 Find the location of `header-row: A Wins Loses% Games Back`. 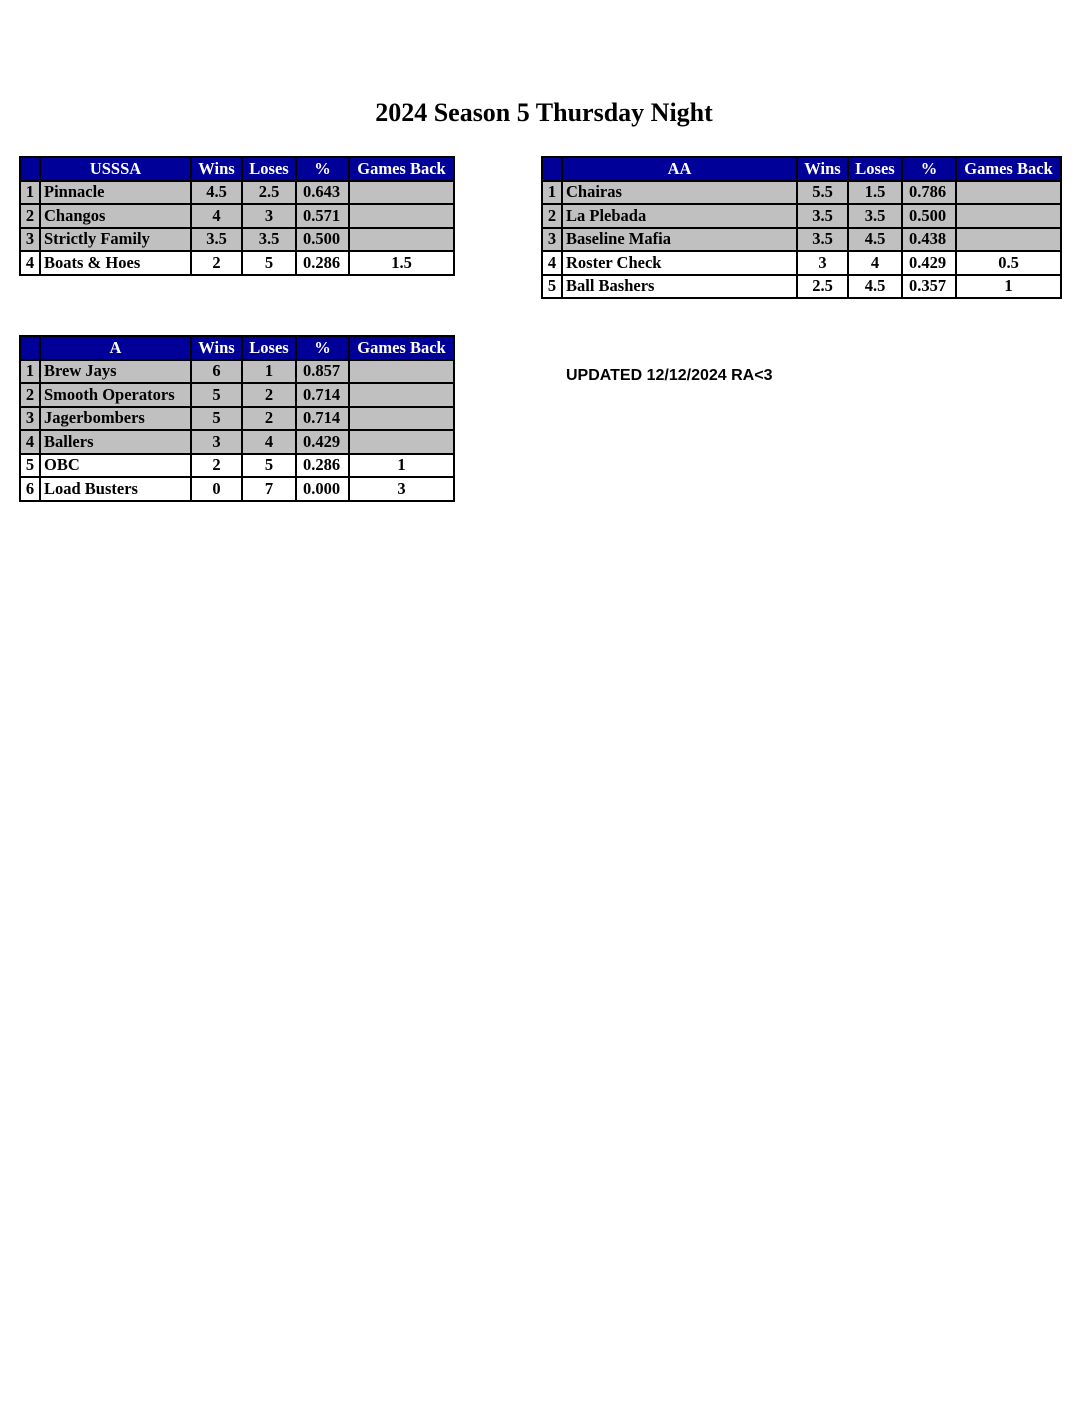

header-row: A Wins Loses% Games Back is located at coordinates (237, 348).